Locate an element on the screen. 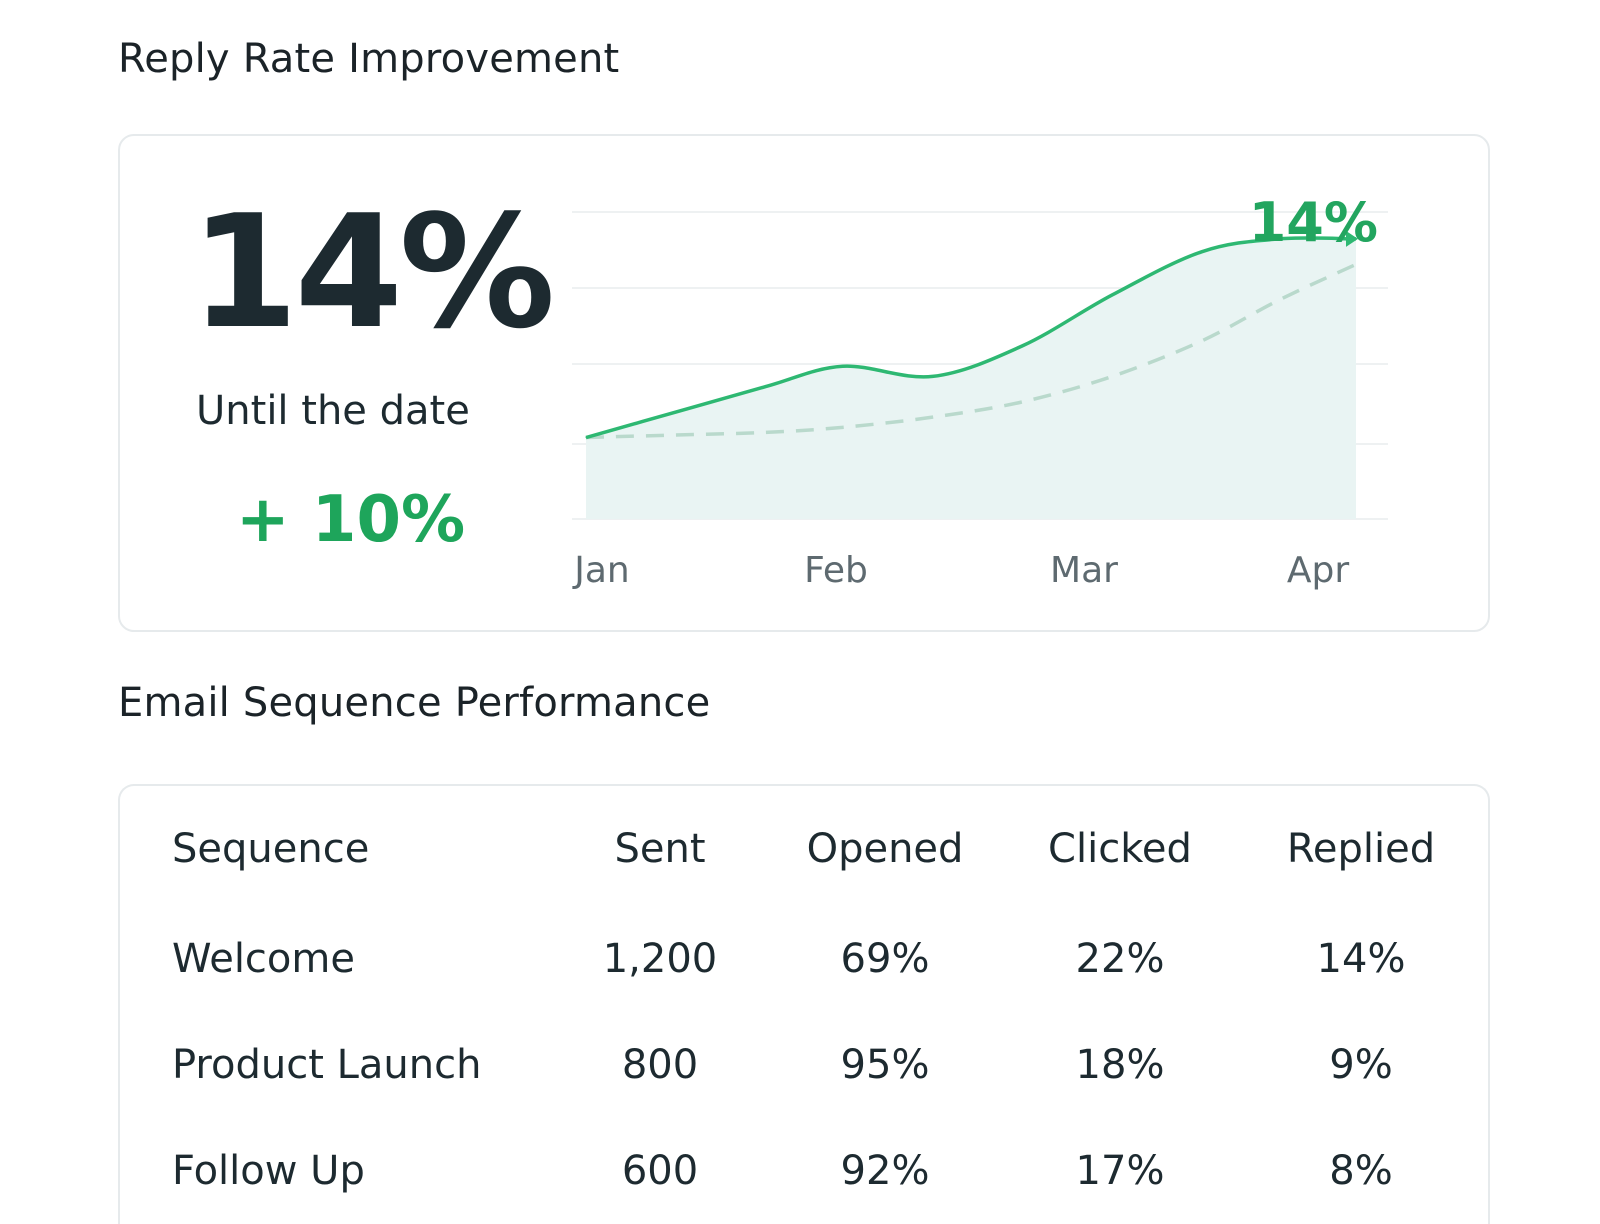 This screenshot has width=1600, height=1224. sent-cell: 600 is located at coordinates (660, 1171).